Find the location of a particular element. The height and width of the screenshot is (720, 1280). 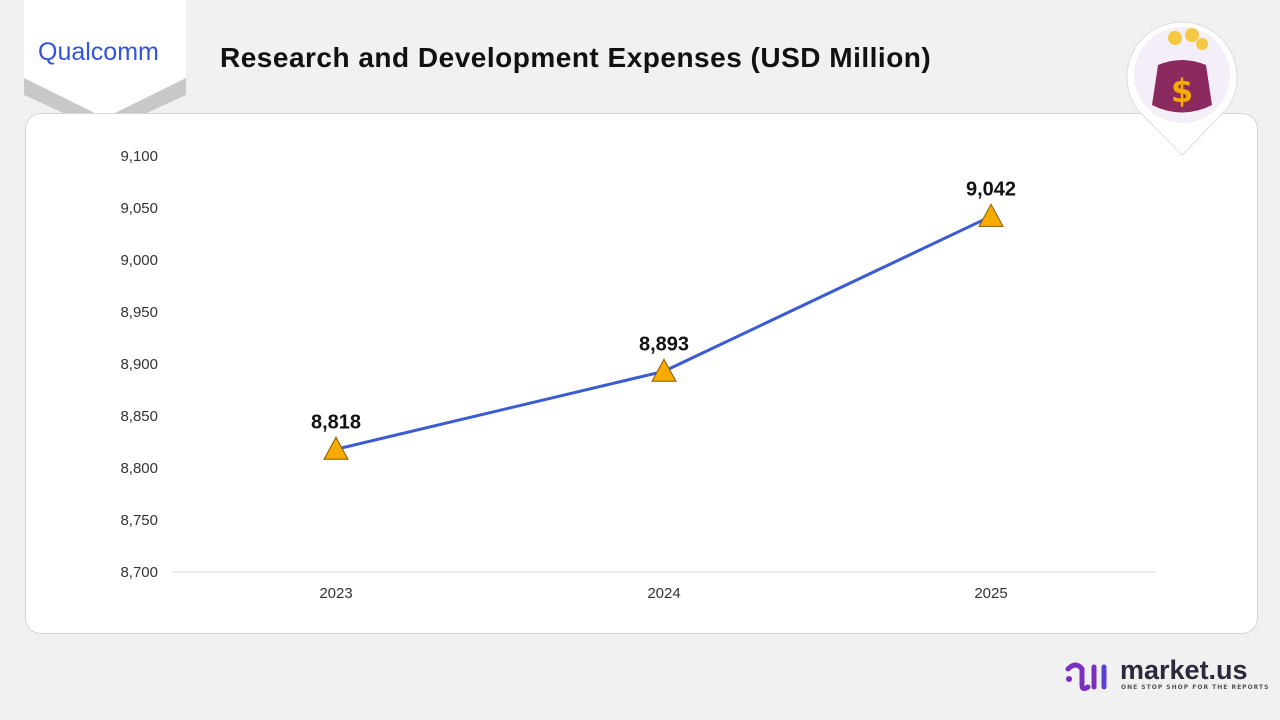

x-tick-label: 2023 is located at coordinates (335, 593).